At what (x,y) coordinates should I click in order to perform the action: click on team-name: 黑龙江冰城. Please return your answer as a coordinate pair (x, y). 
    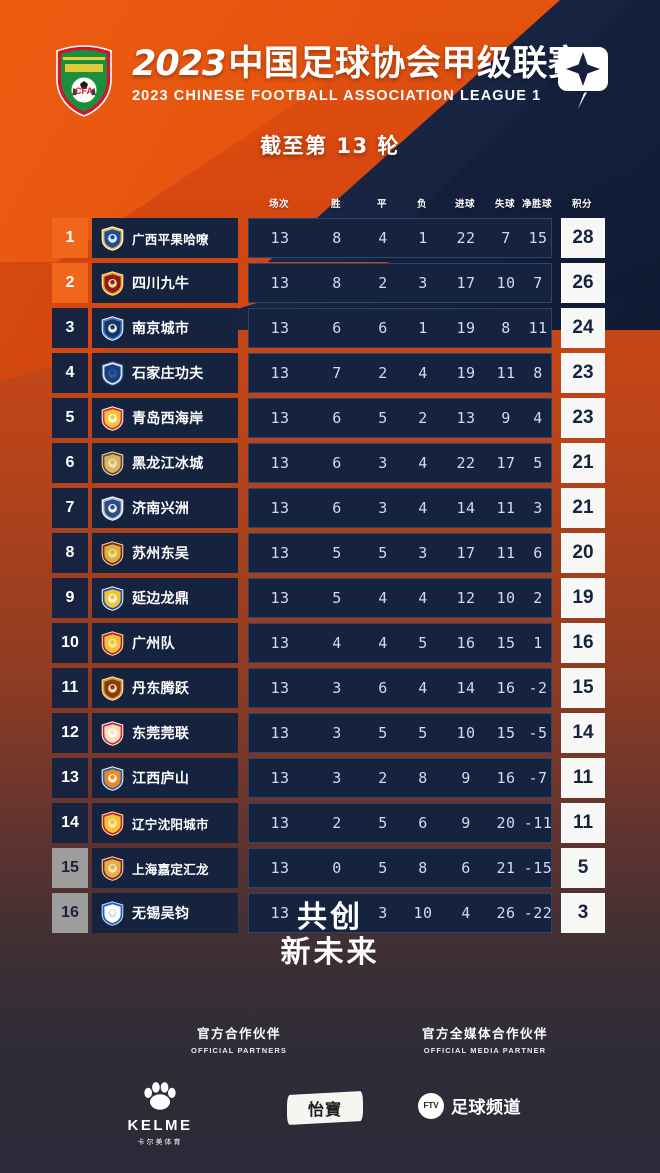
    Looking at the image, I should click on (168, 464).